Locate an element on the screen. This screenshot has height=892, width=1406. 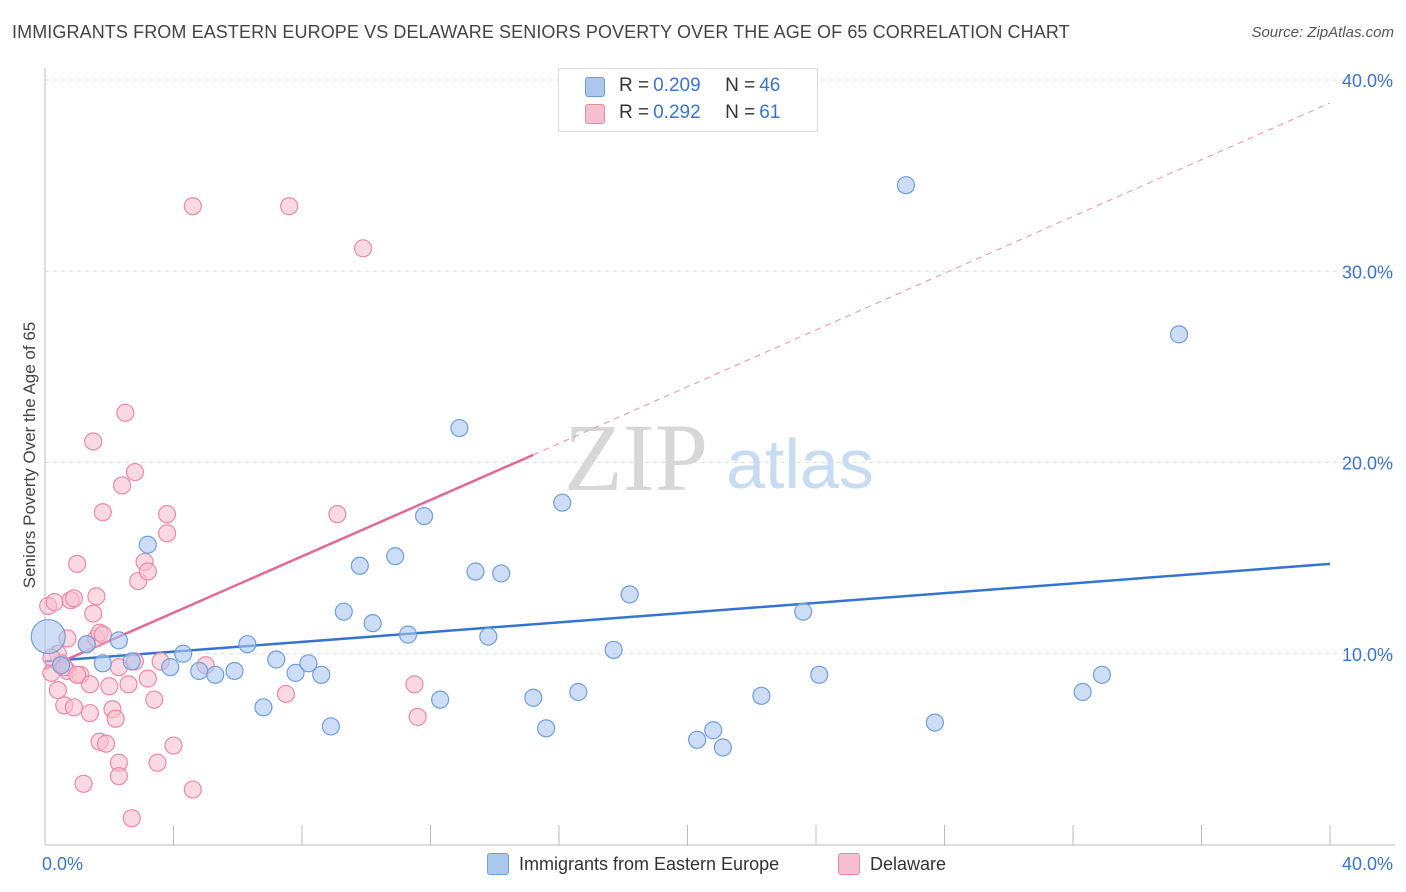
legend-r-label-pink: R = is located at coordinates (634, 112).